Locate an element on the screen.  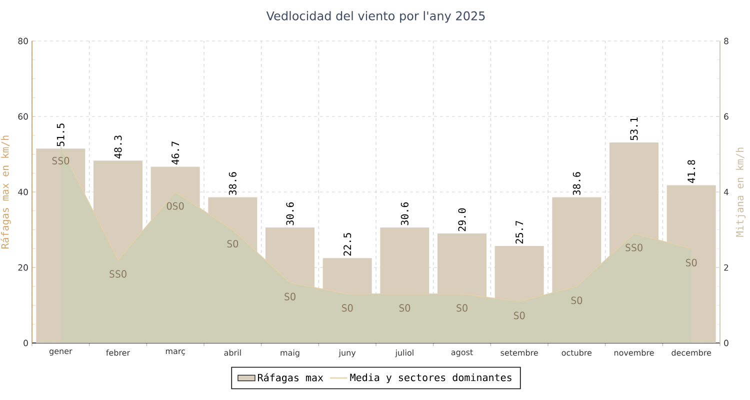
x-tick-label: abril is located at coordinates (232, 353).